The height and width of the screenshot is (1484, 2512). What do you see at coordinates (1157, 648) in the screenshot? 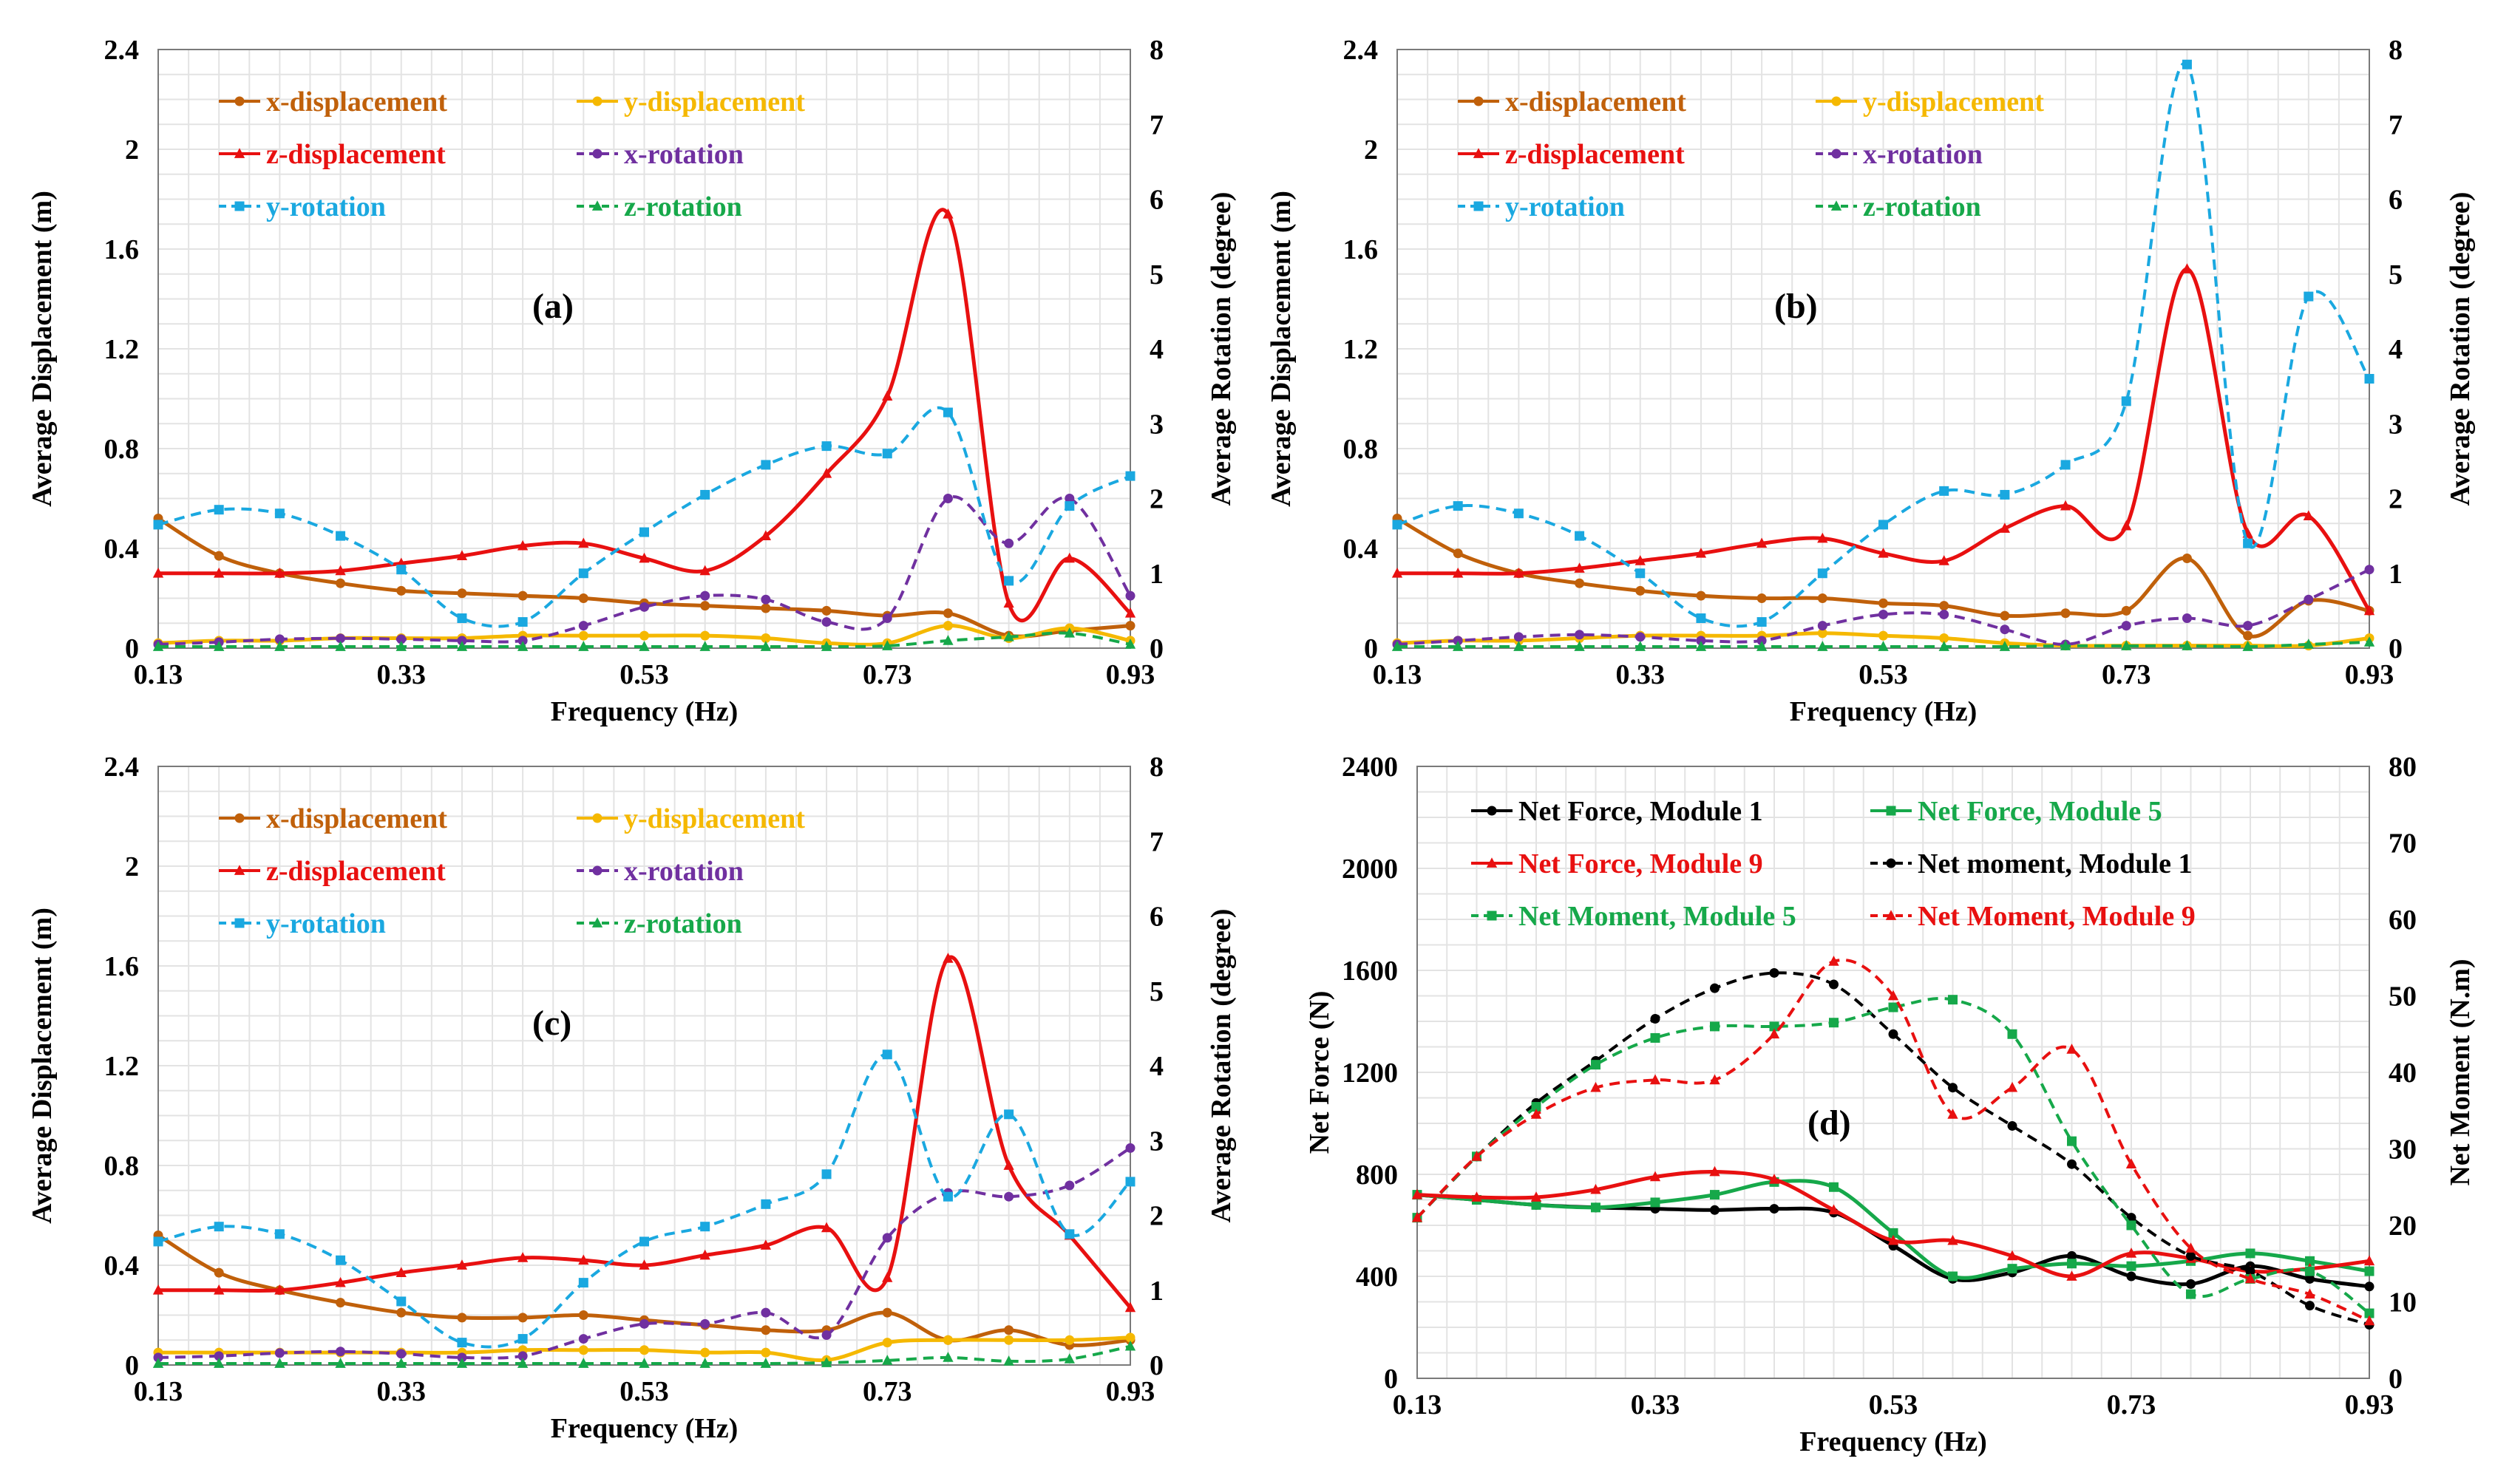
I see `y2-tick-label: 0` at bounding box center [1157, 648].